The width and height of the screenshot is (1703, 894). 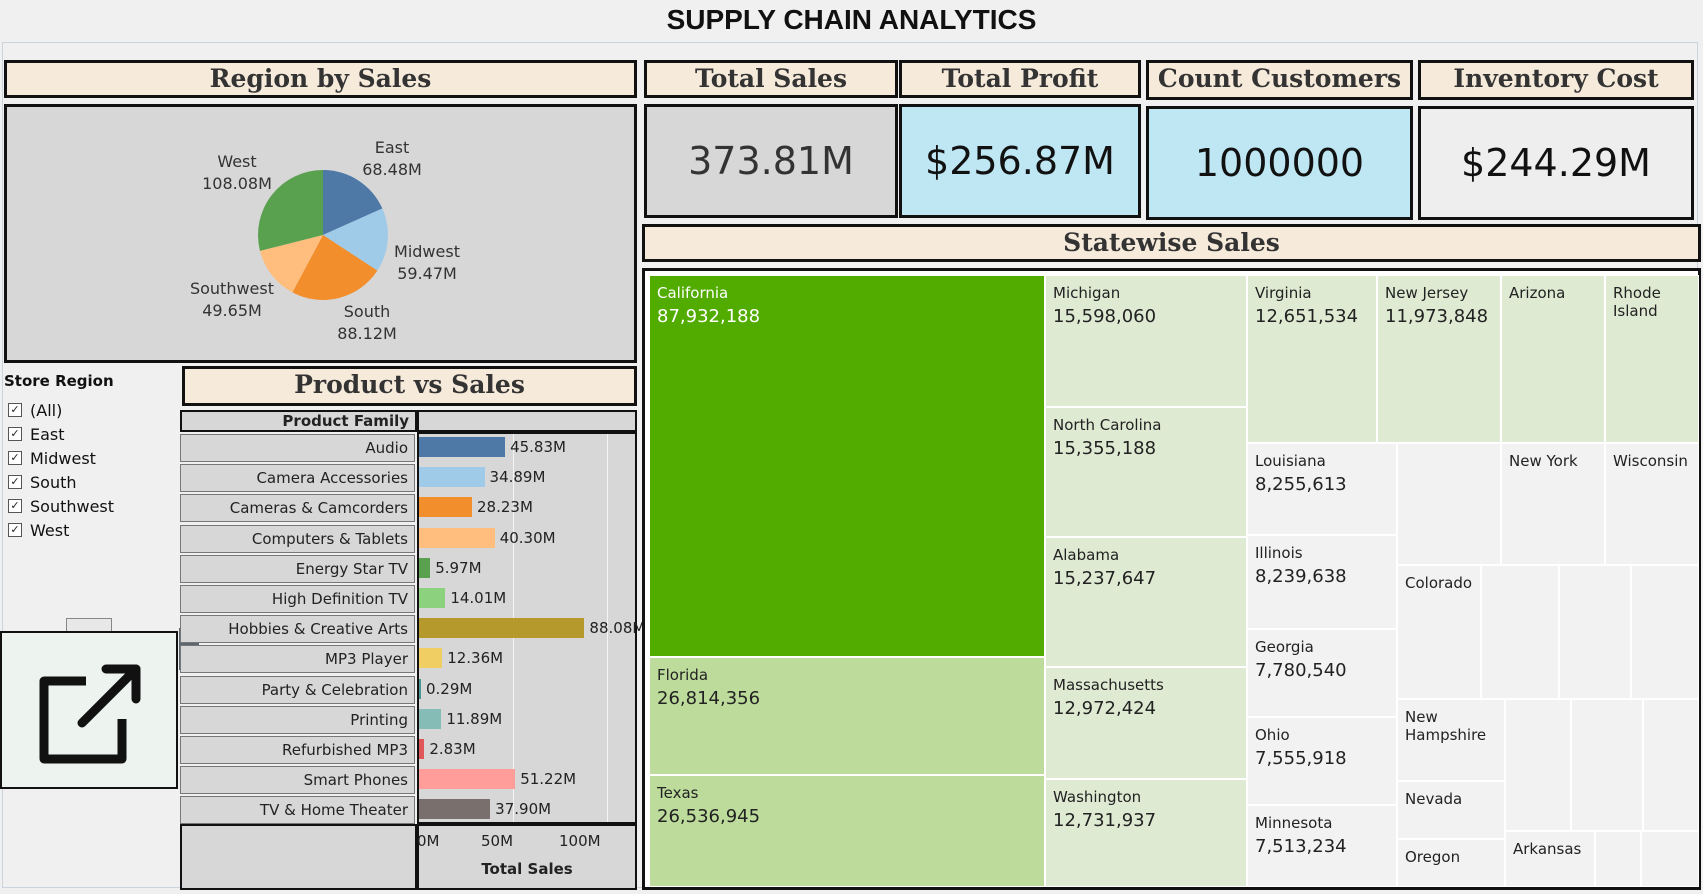 I want to click on pie-slice-midwest, so click(x=355, y=239).